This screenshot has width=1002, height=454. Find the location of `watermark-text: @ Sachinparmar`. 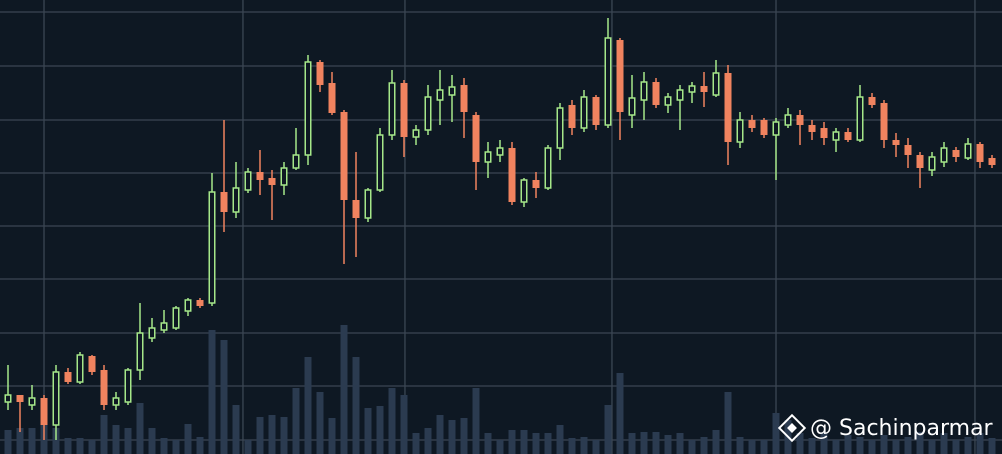

watermark-text: @ Sachinparmar is located at coordinates (902, 428).